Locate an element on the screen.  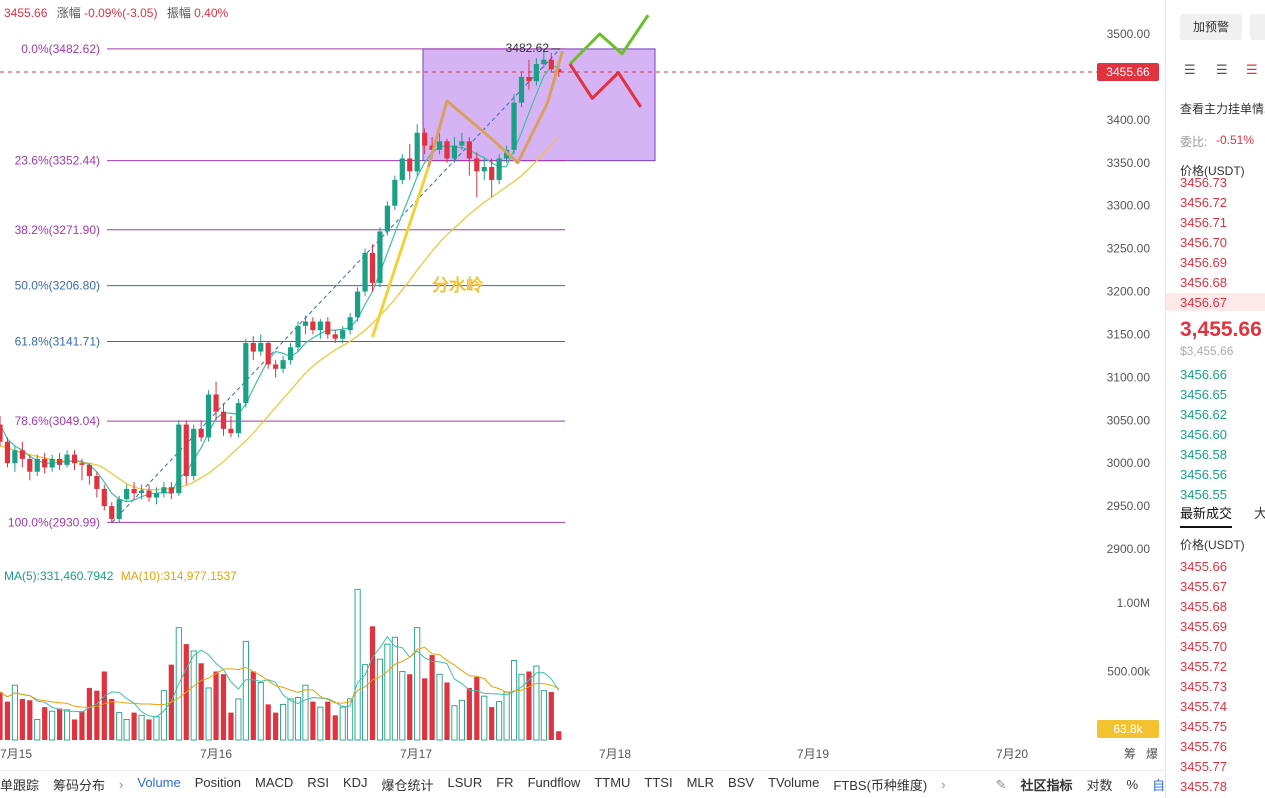
indicator-tab: Fundflow is located at coordinates (554, 782).